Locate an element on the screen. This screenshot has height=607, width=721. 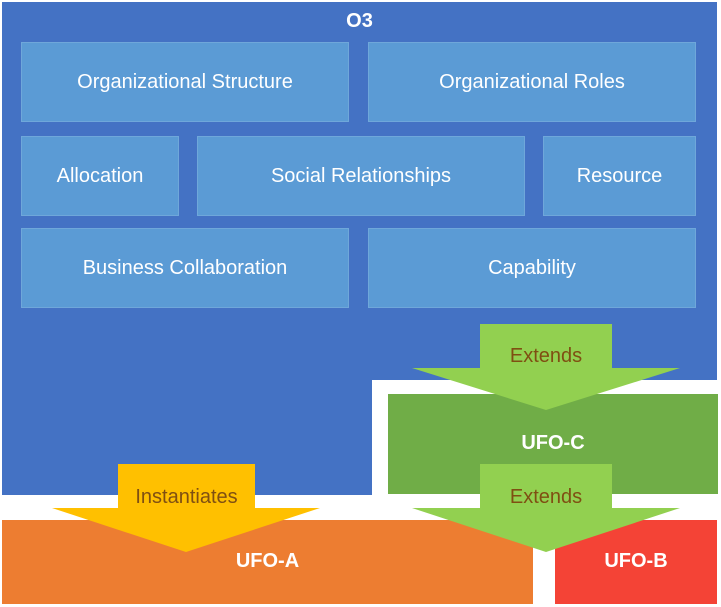
extends-bottom-label: Extends is located at coordinates (546, 497).